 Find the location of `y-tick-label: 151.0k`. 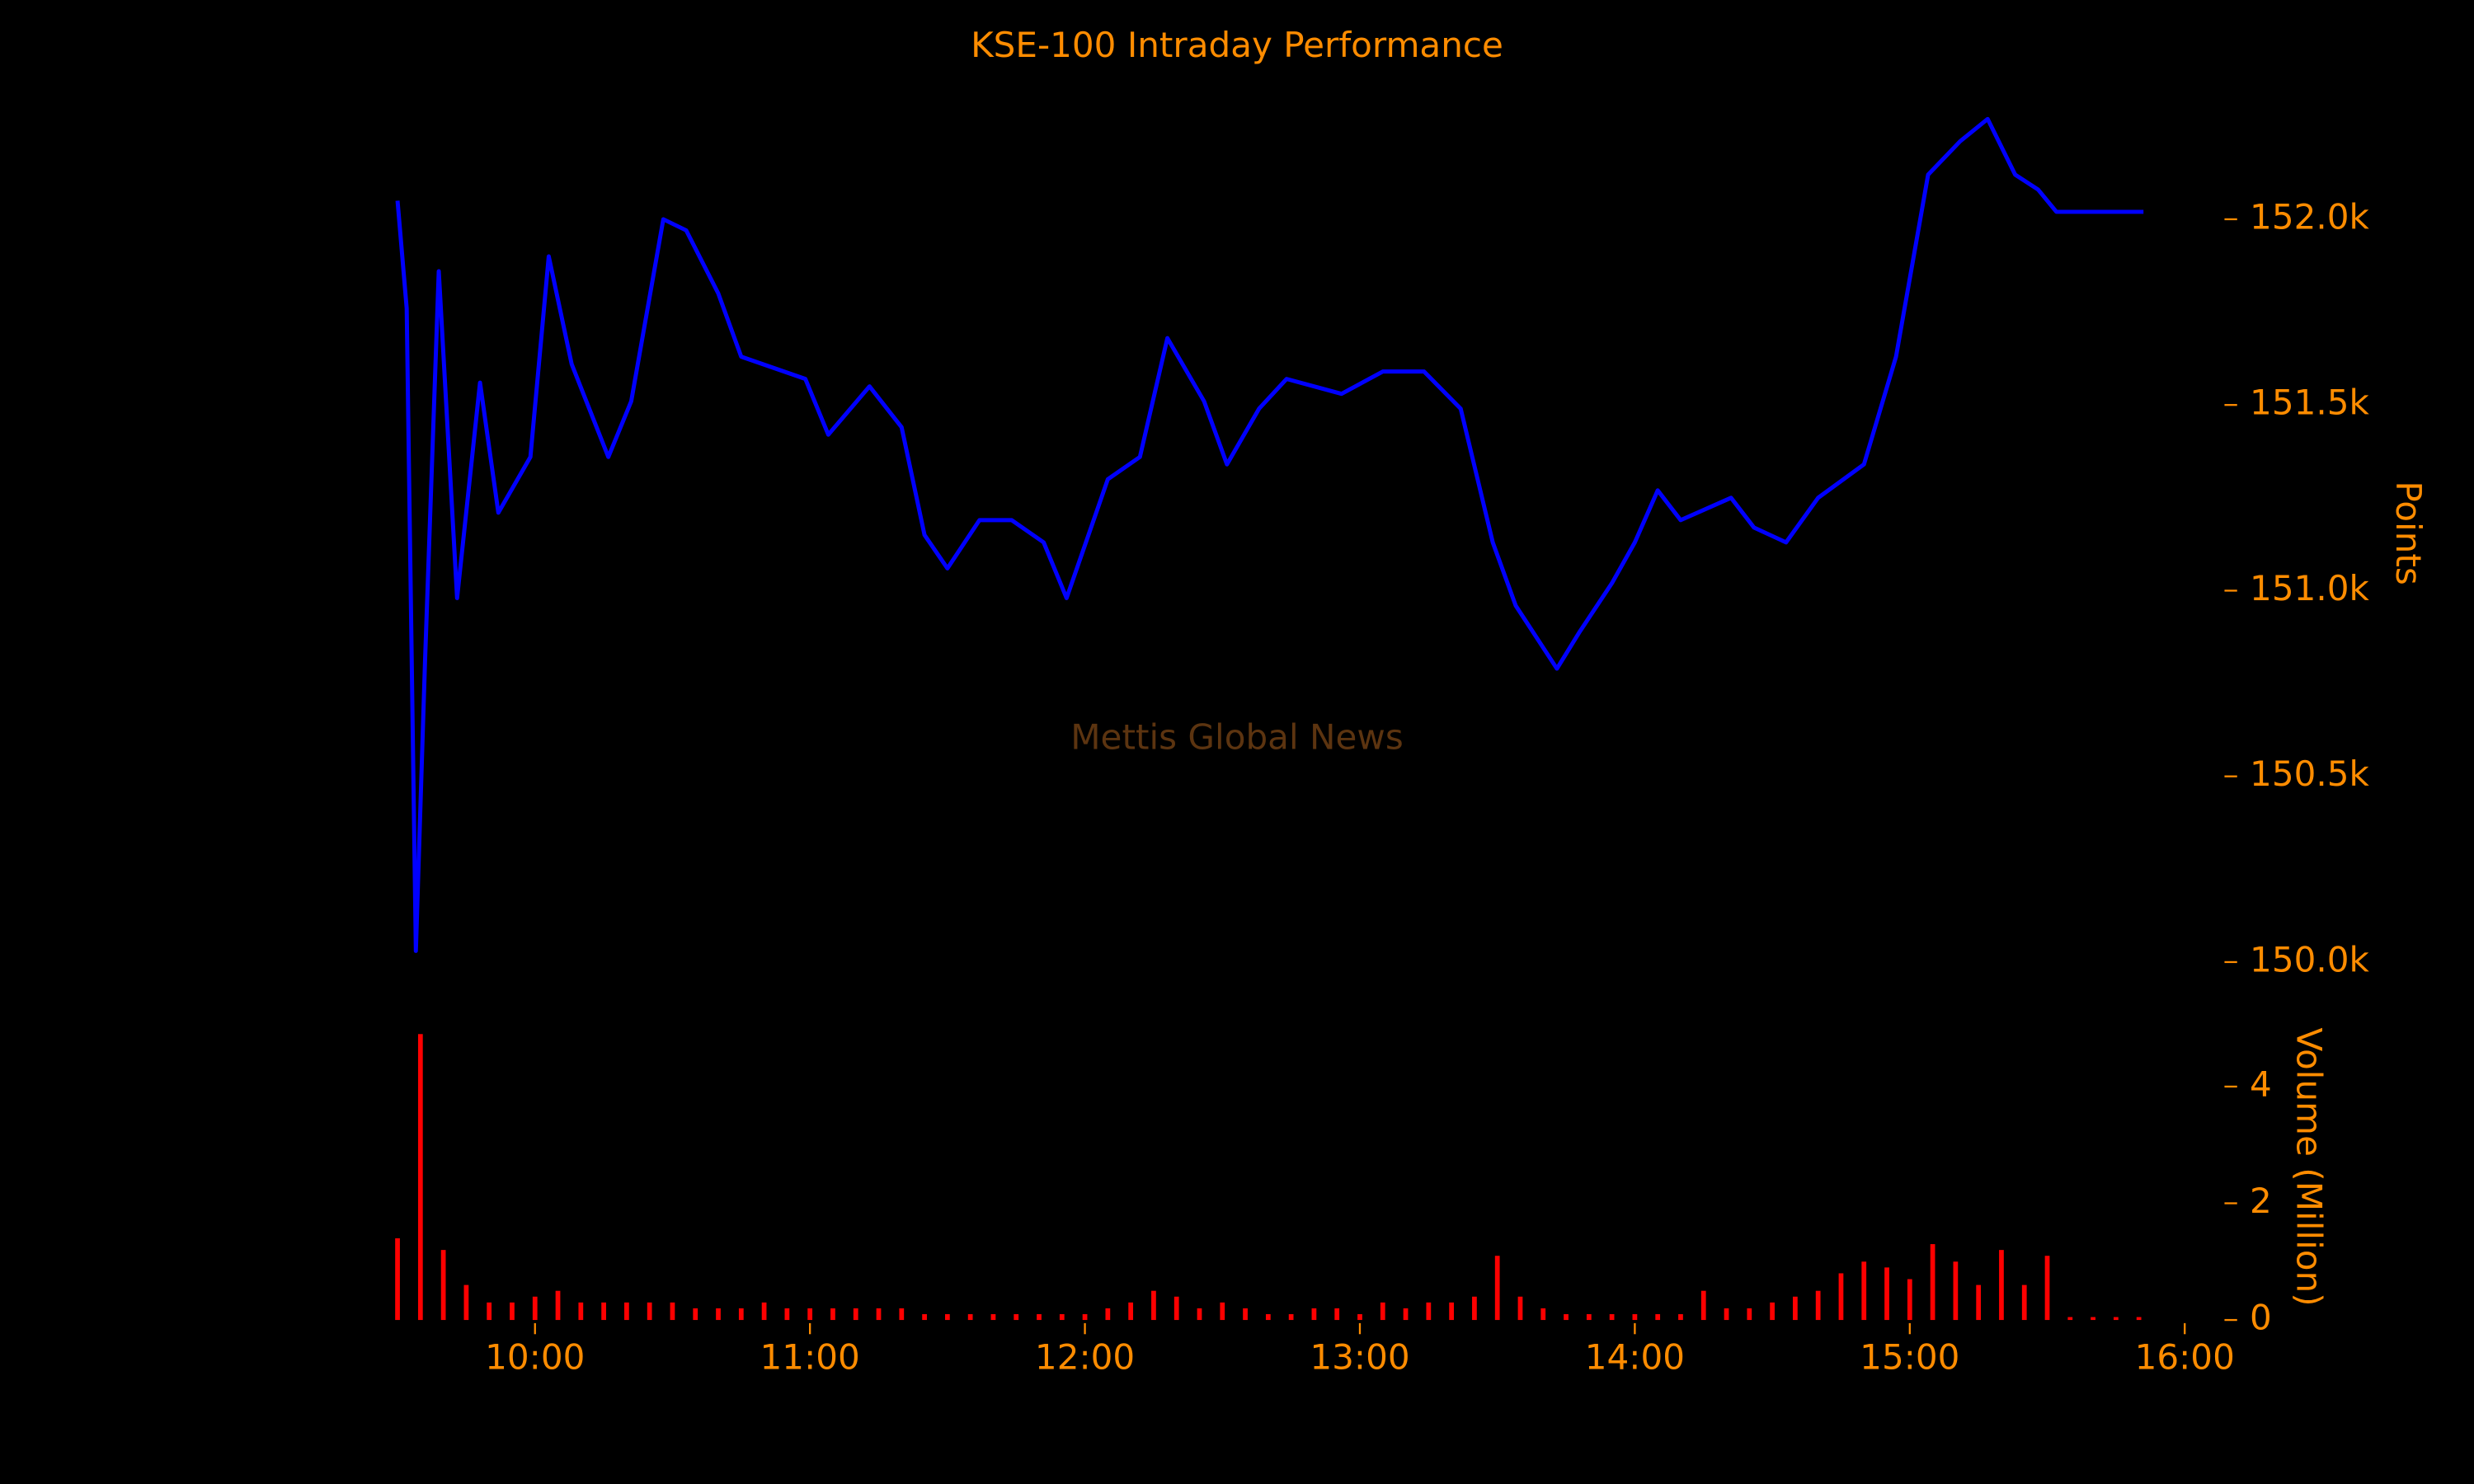

y-tick-label: 151.0k is located at coordinates (2309, 588).